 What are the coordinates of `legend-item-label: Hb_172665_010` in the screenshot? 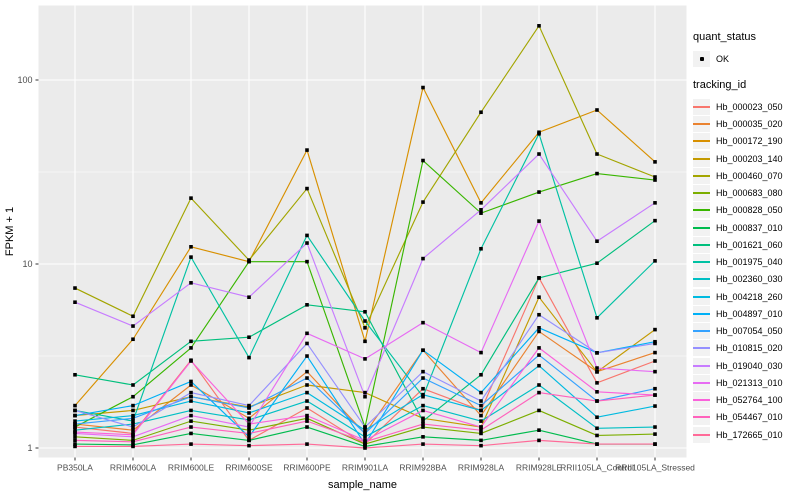 It's located at (749, 434).